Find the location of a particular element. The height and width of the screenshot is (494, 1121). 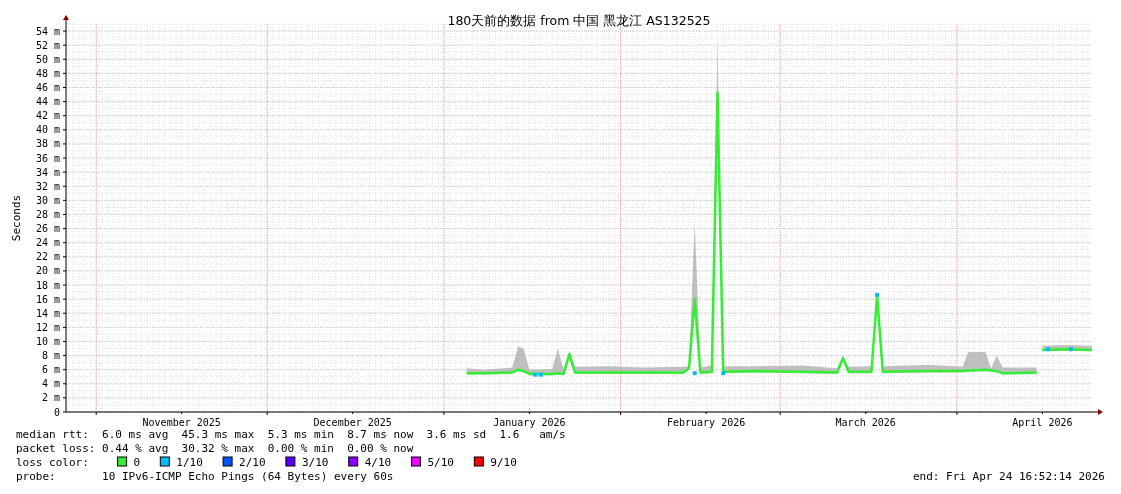

x-tick-label: March 2026 is located at coordinates (865, 422).